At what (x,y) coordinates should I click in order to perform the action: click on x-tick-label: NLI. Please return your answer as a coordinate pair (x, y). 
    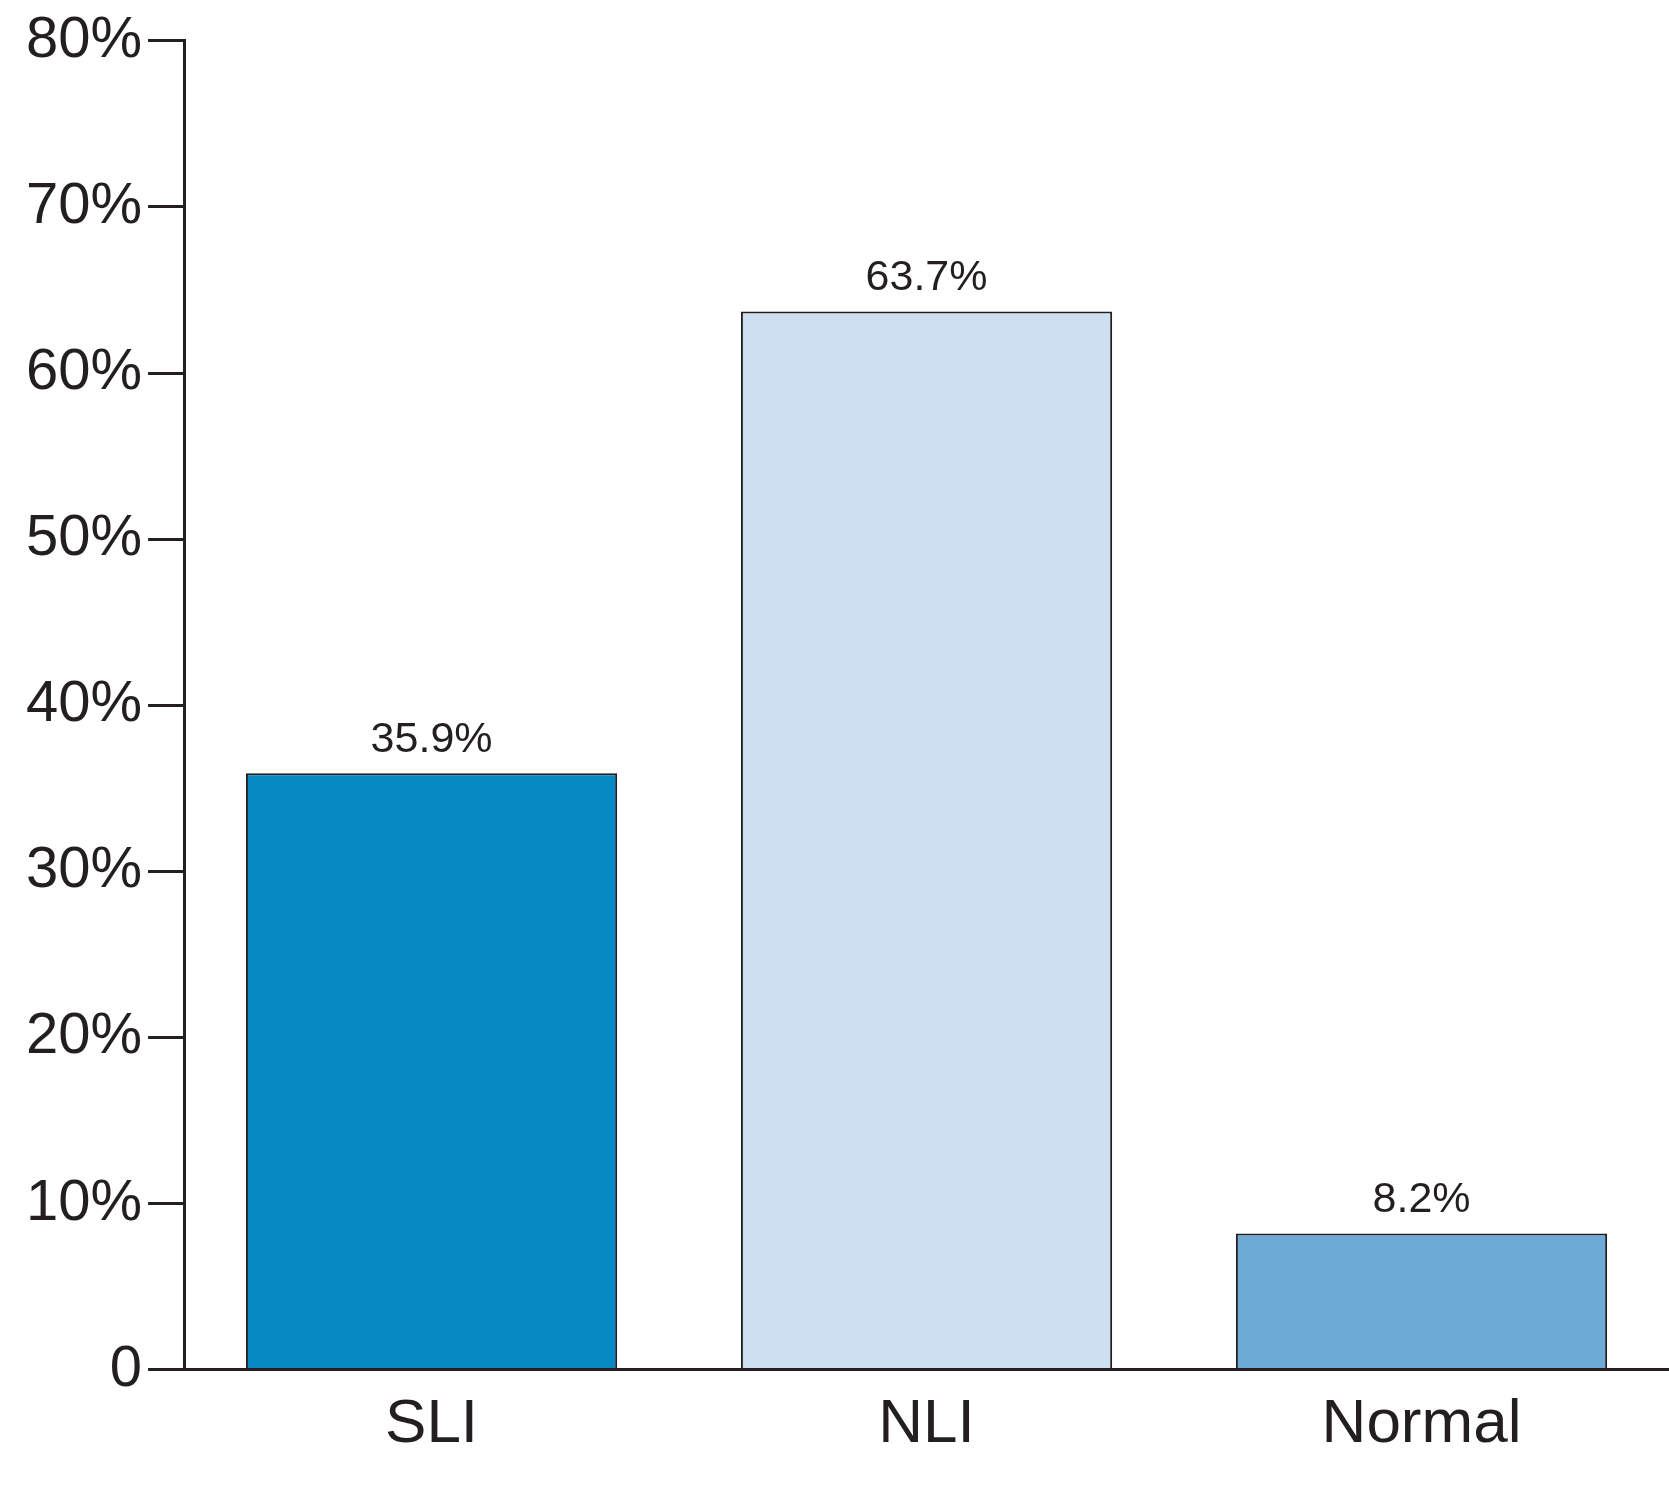
    Looking at the image, I should click on (926, 1420).